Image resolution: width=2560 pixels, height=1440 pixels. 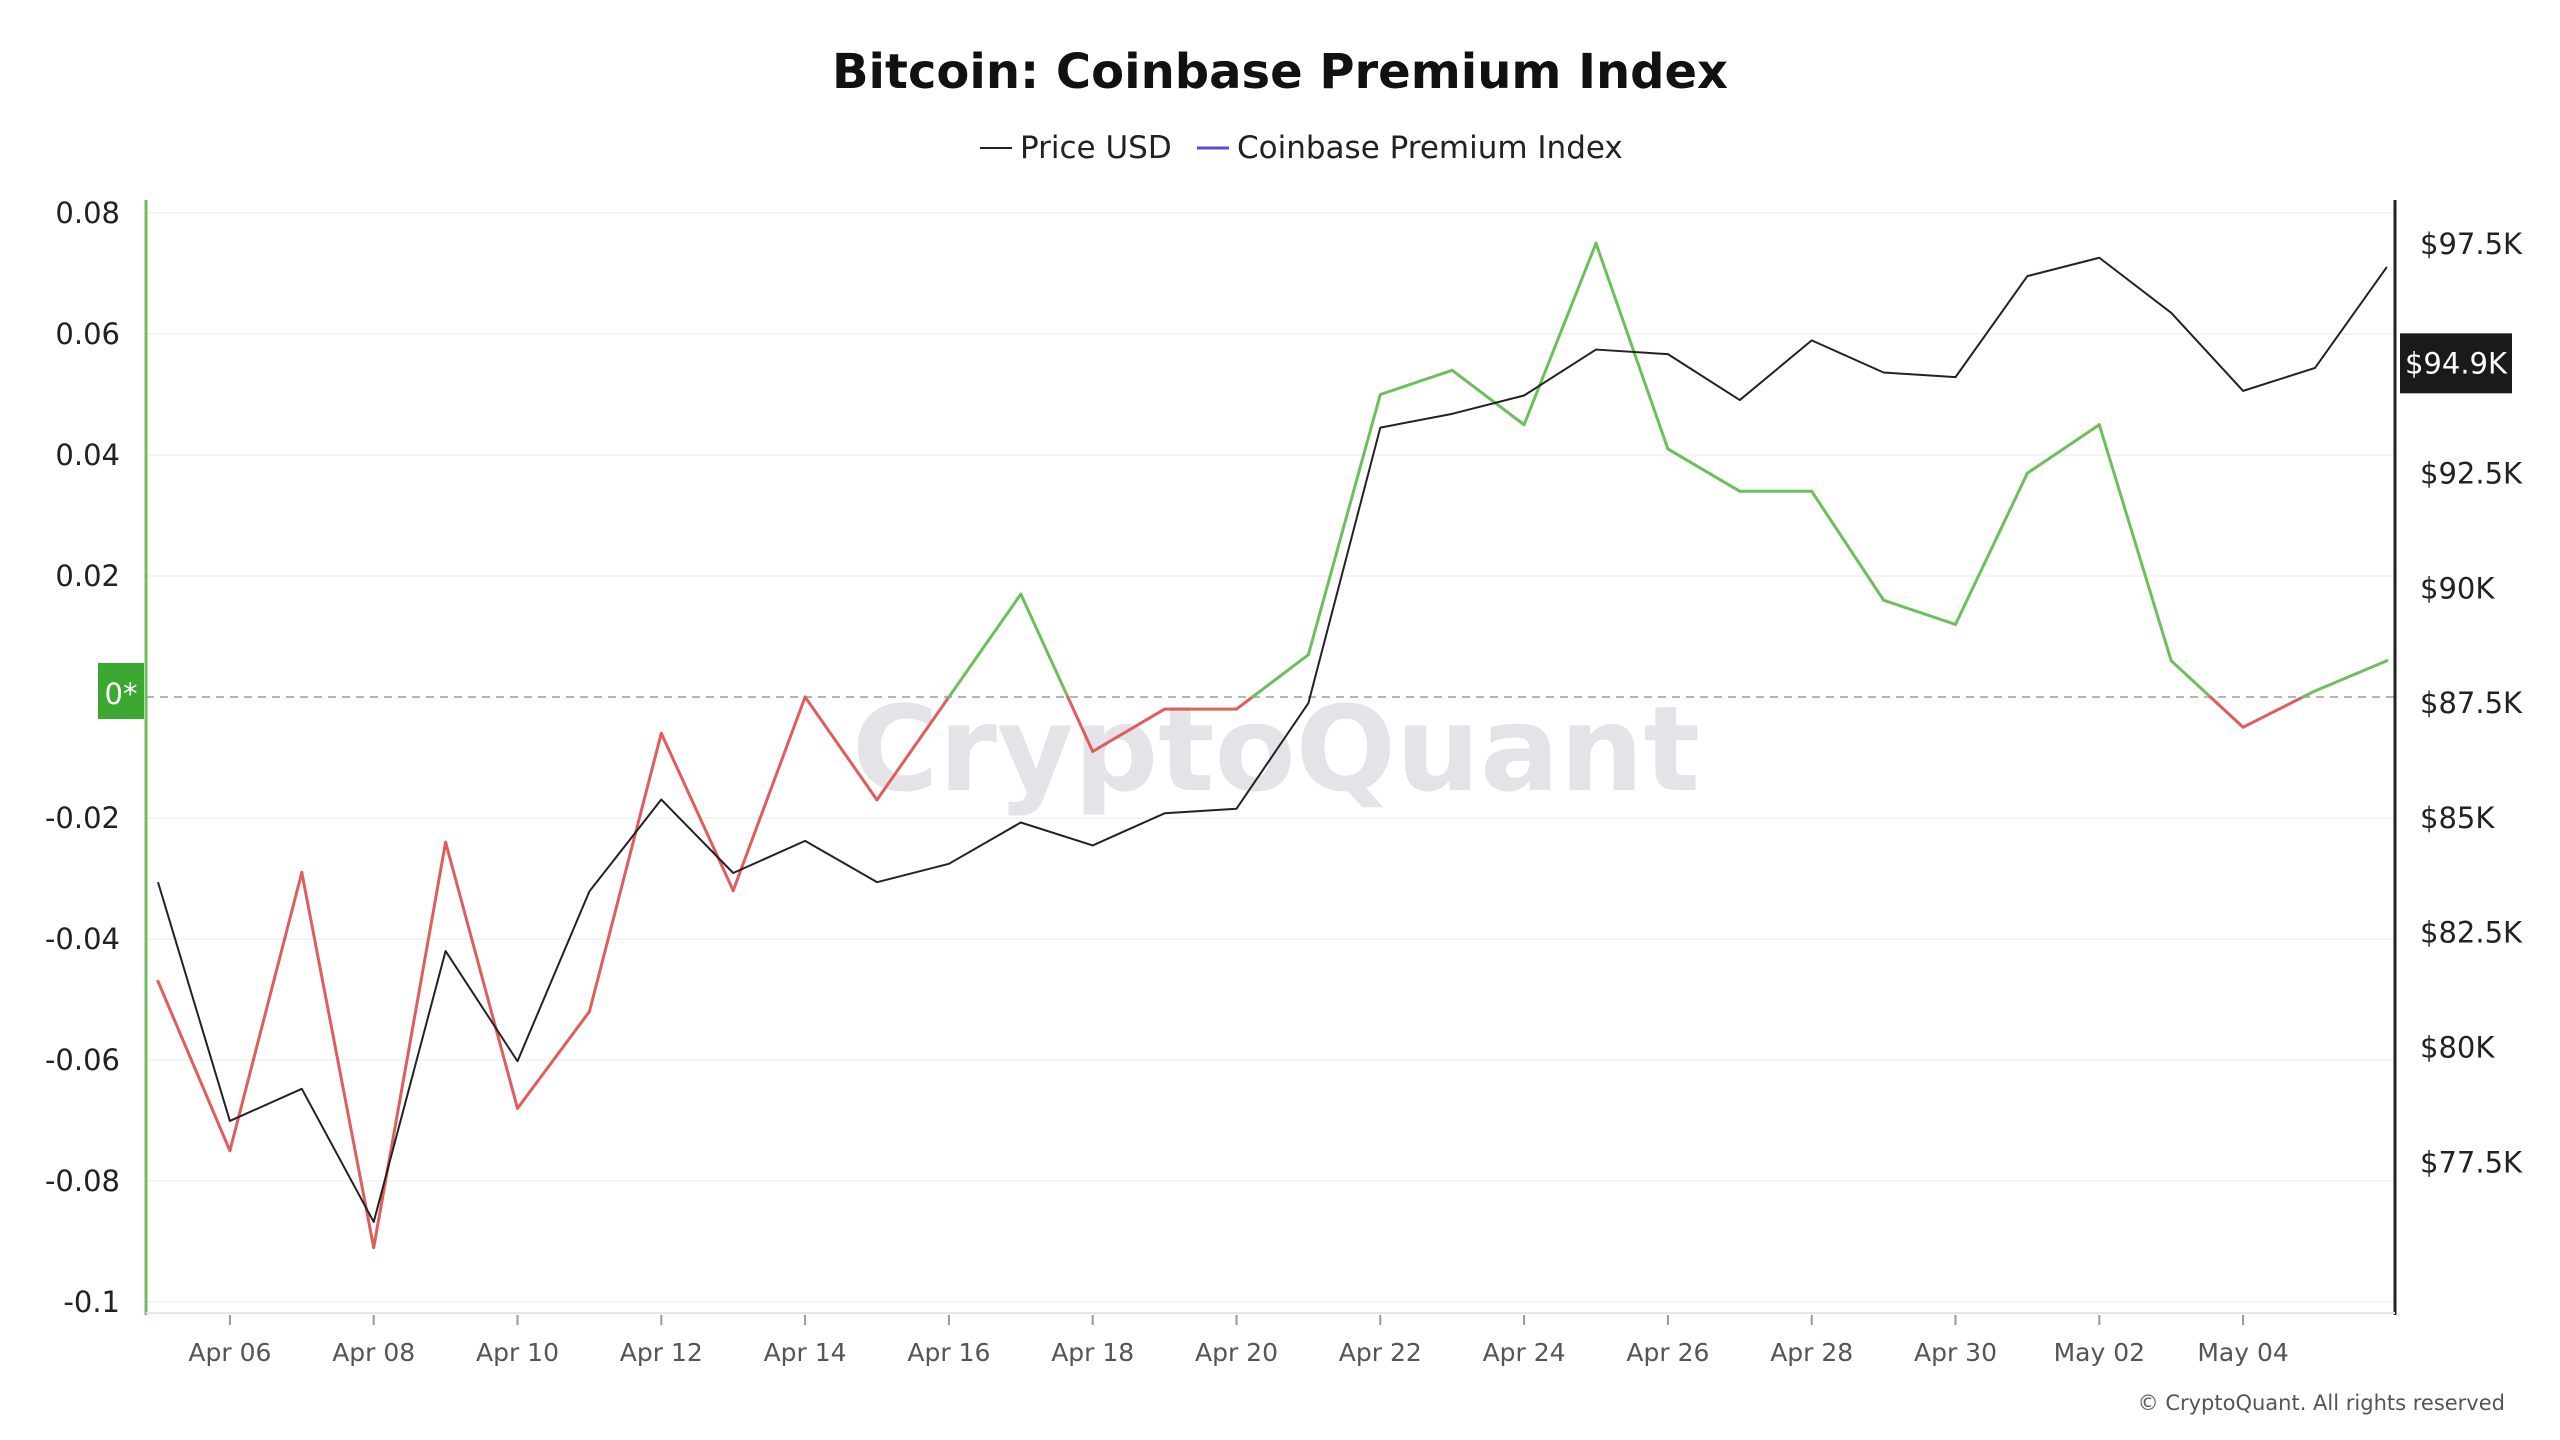 I want to click on x-tick-label: Apr 22, so click(x=1380, y=1352).